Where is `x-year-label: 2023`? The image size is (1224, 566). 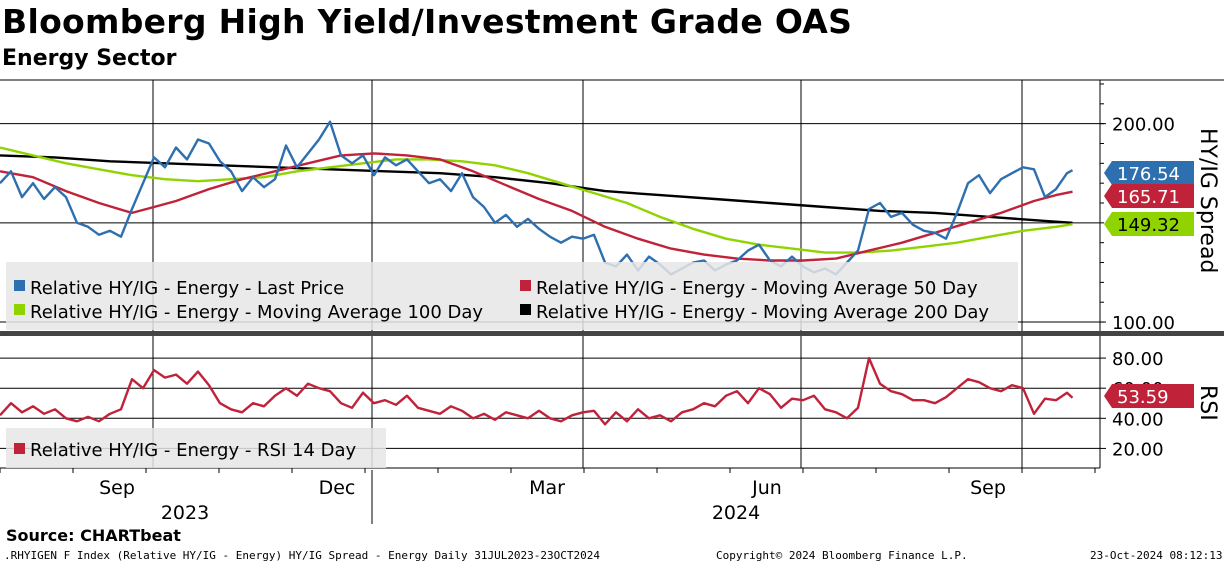 x-year-label: 2023 is located at coordinates (185, 513).